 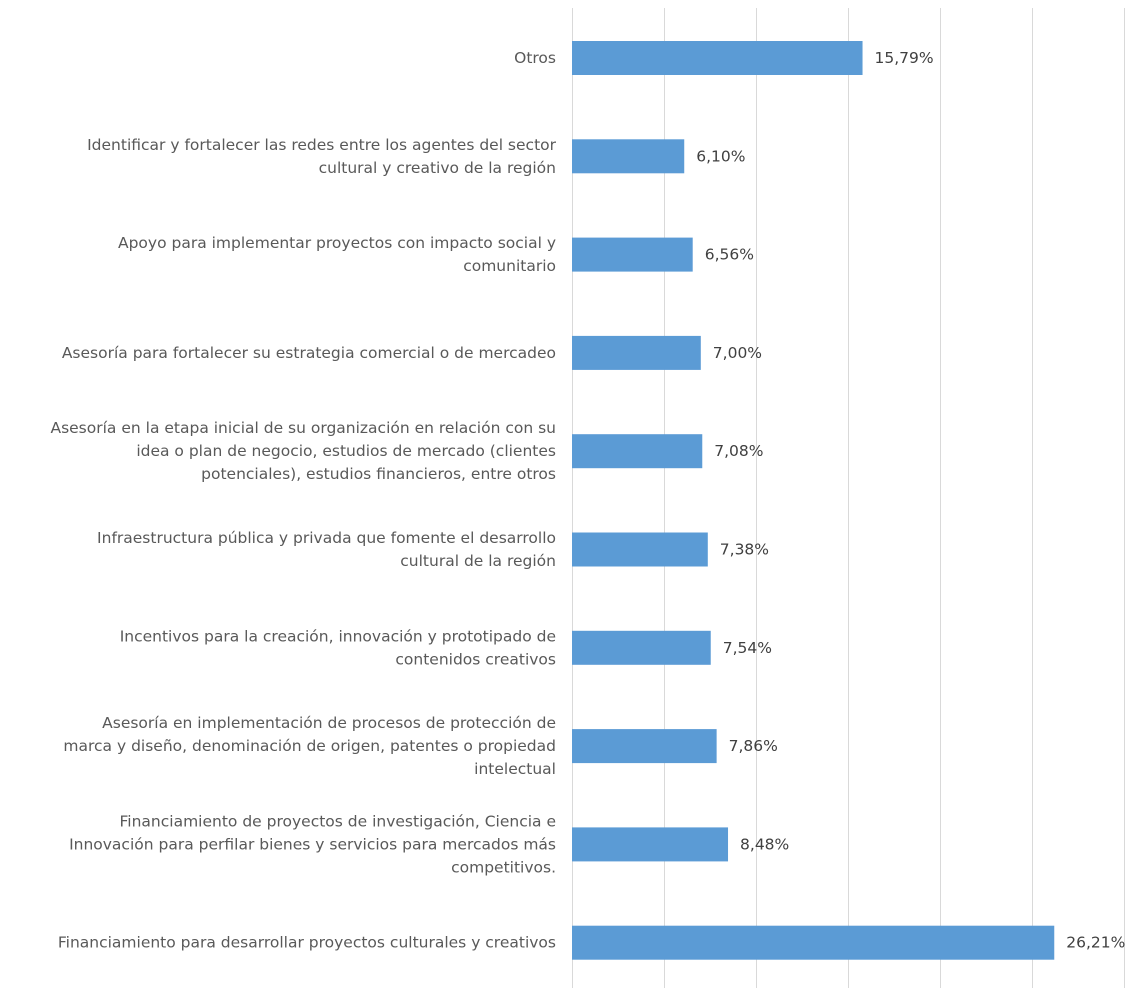 What do you see at coordinates (509, 266) in the screenshot?
I see `category-label-line: comunitario` at bounding box center [509, 266].